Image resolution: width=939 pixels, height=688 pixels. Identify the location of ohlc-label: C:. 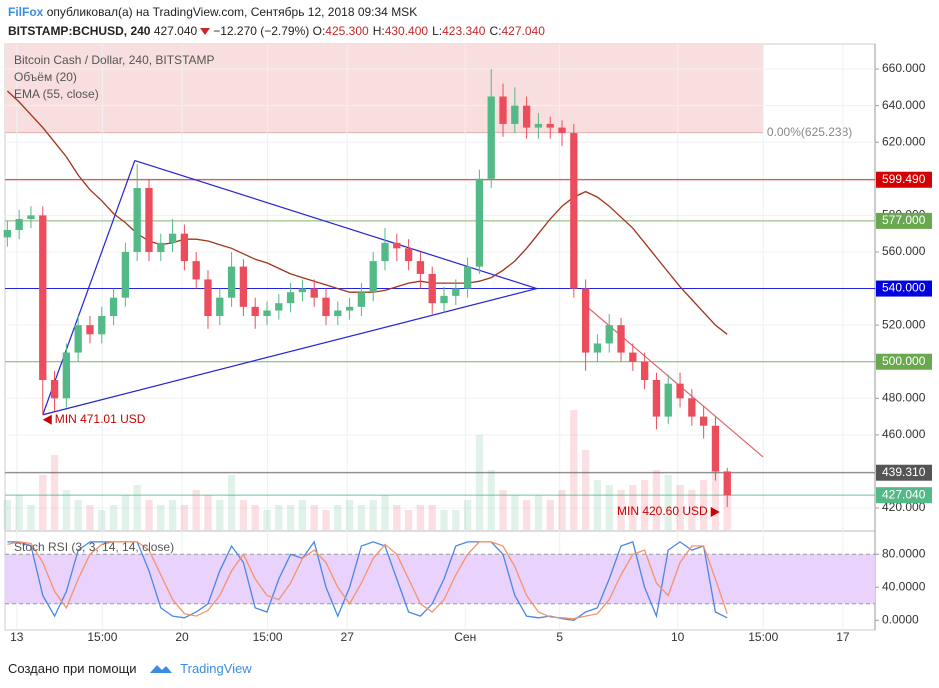
(495, 31).